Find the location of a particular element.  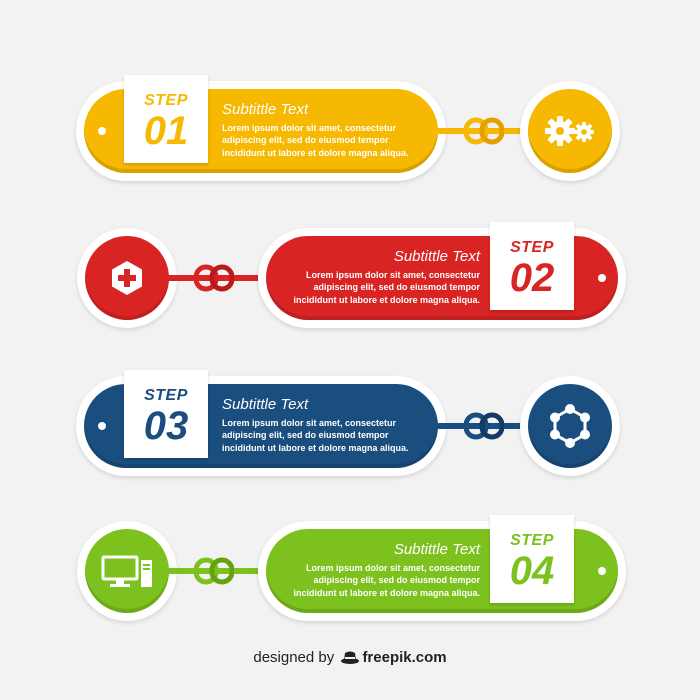

hexagon-plus-icon is located at coordinates (127, 278).